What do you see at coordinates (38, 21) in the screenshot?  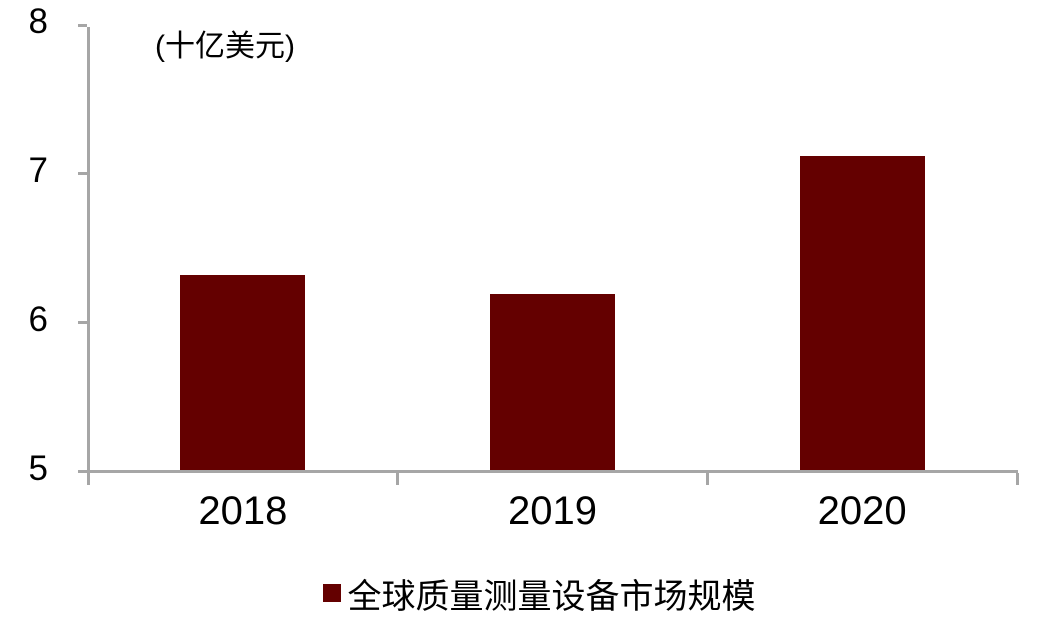 I see `y-axis-tick-label: 8` at bounding box center [38, 21].